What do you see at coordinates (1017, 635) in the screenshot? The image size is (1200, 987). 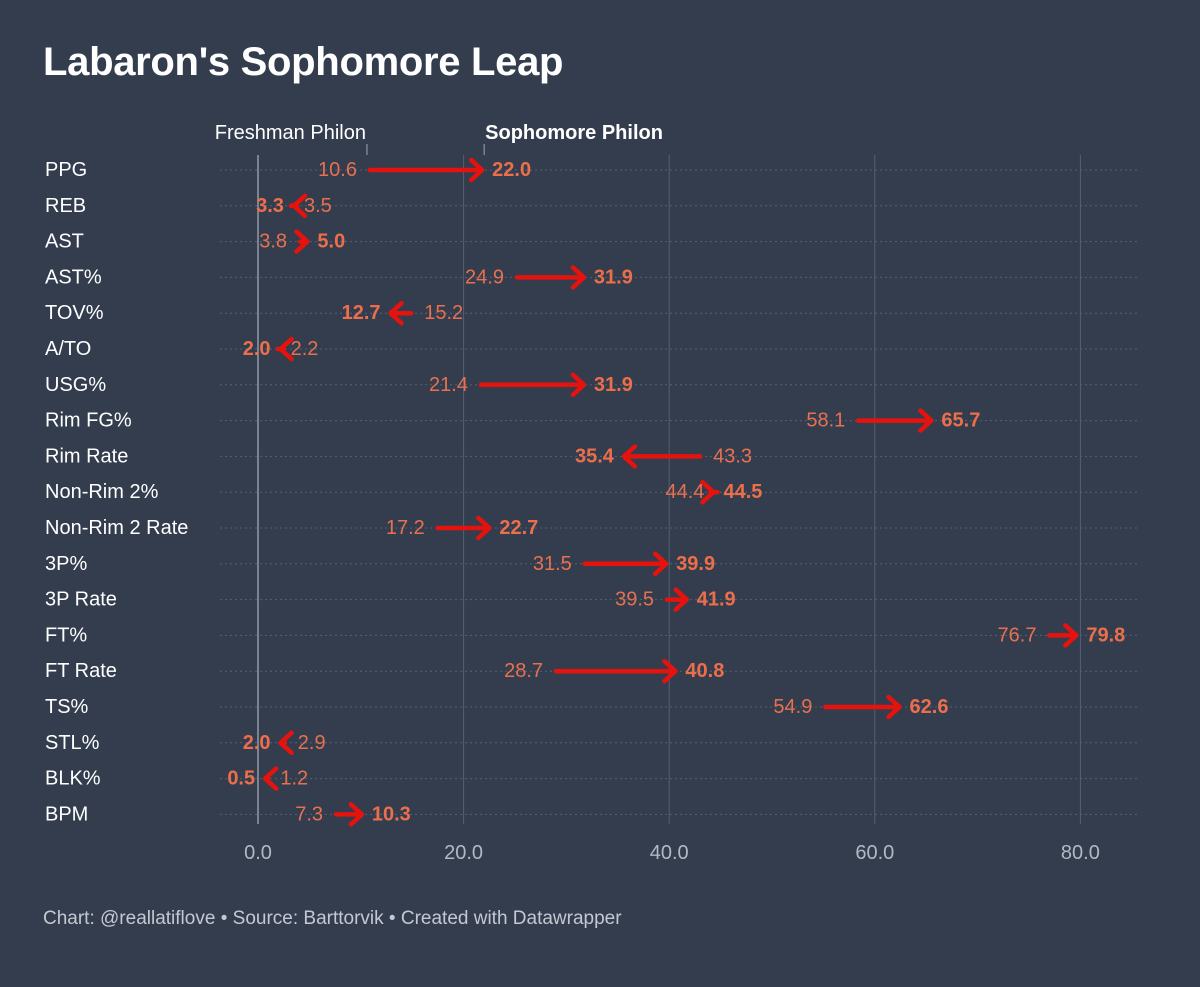 I see `value-freshman: 76.7` at bounding box center [1017, 635].